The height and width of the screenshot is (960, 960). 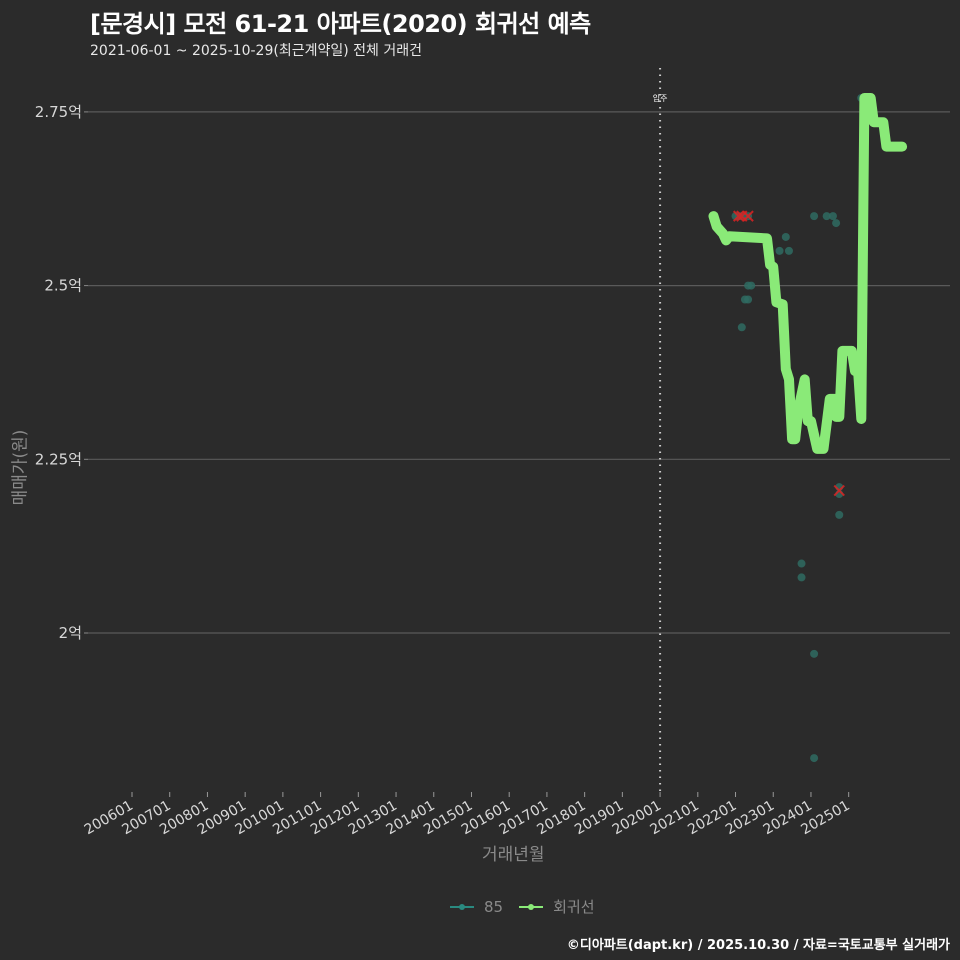 I want to click on y-axis-label: 매매가(원), so click(x=20, y=467).